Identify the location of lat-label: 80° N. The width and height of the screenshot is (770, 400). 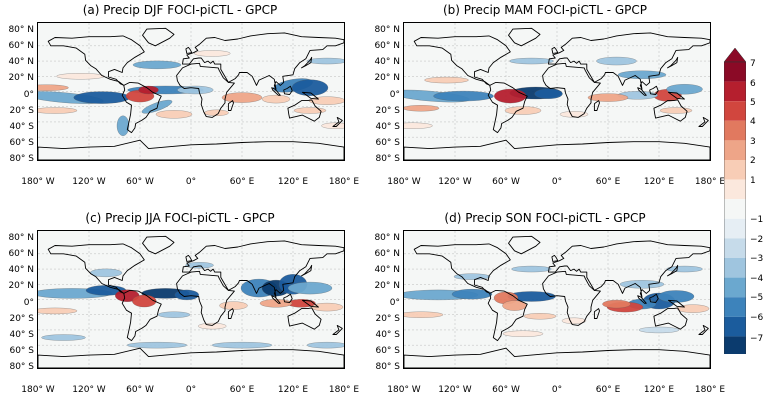
(21, 238).